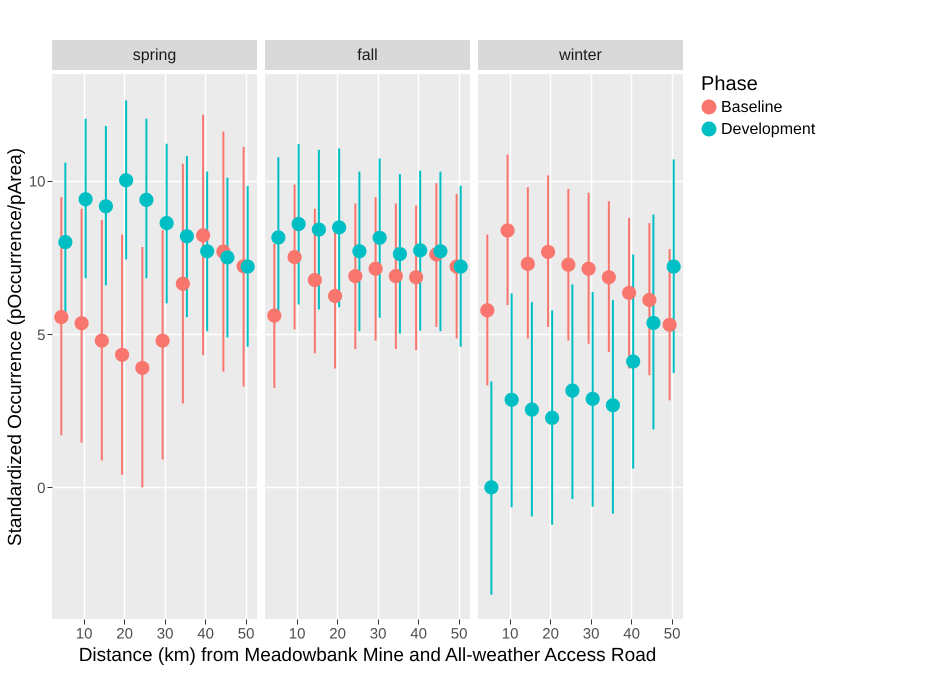 The height and width of the screenshot is (685, 941). I want to click on legend-title: Phase, so click(729, 84).